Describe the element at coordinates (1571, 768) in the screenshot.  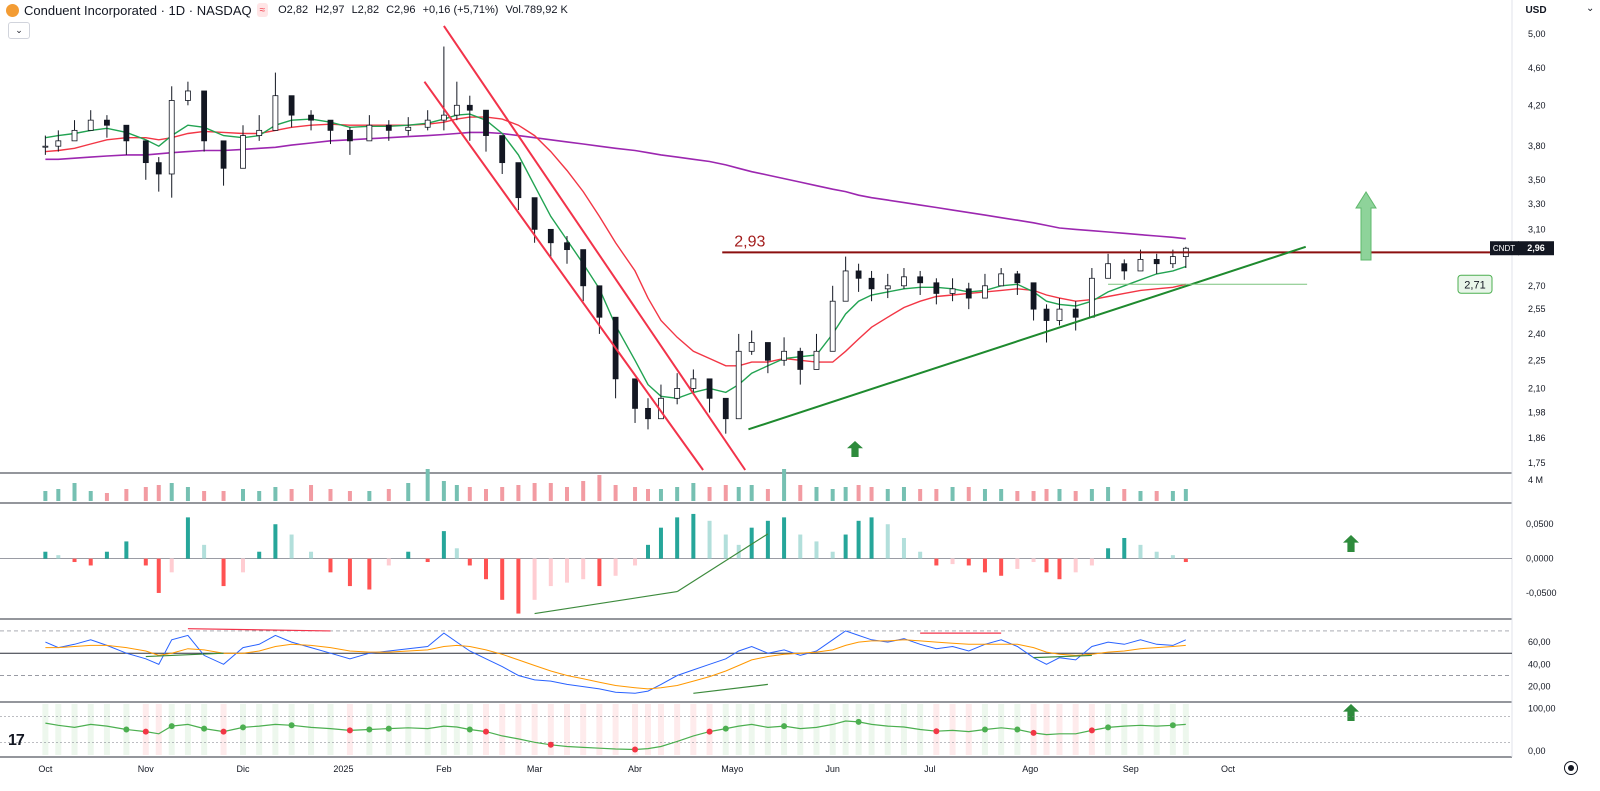
I see `gear-icon` at that location.